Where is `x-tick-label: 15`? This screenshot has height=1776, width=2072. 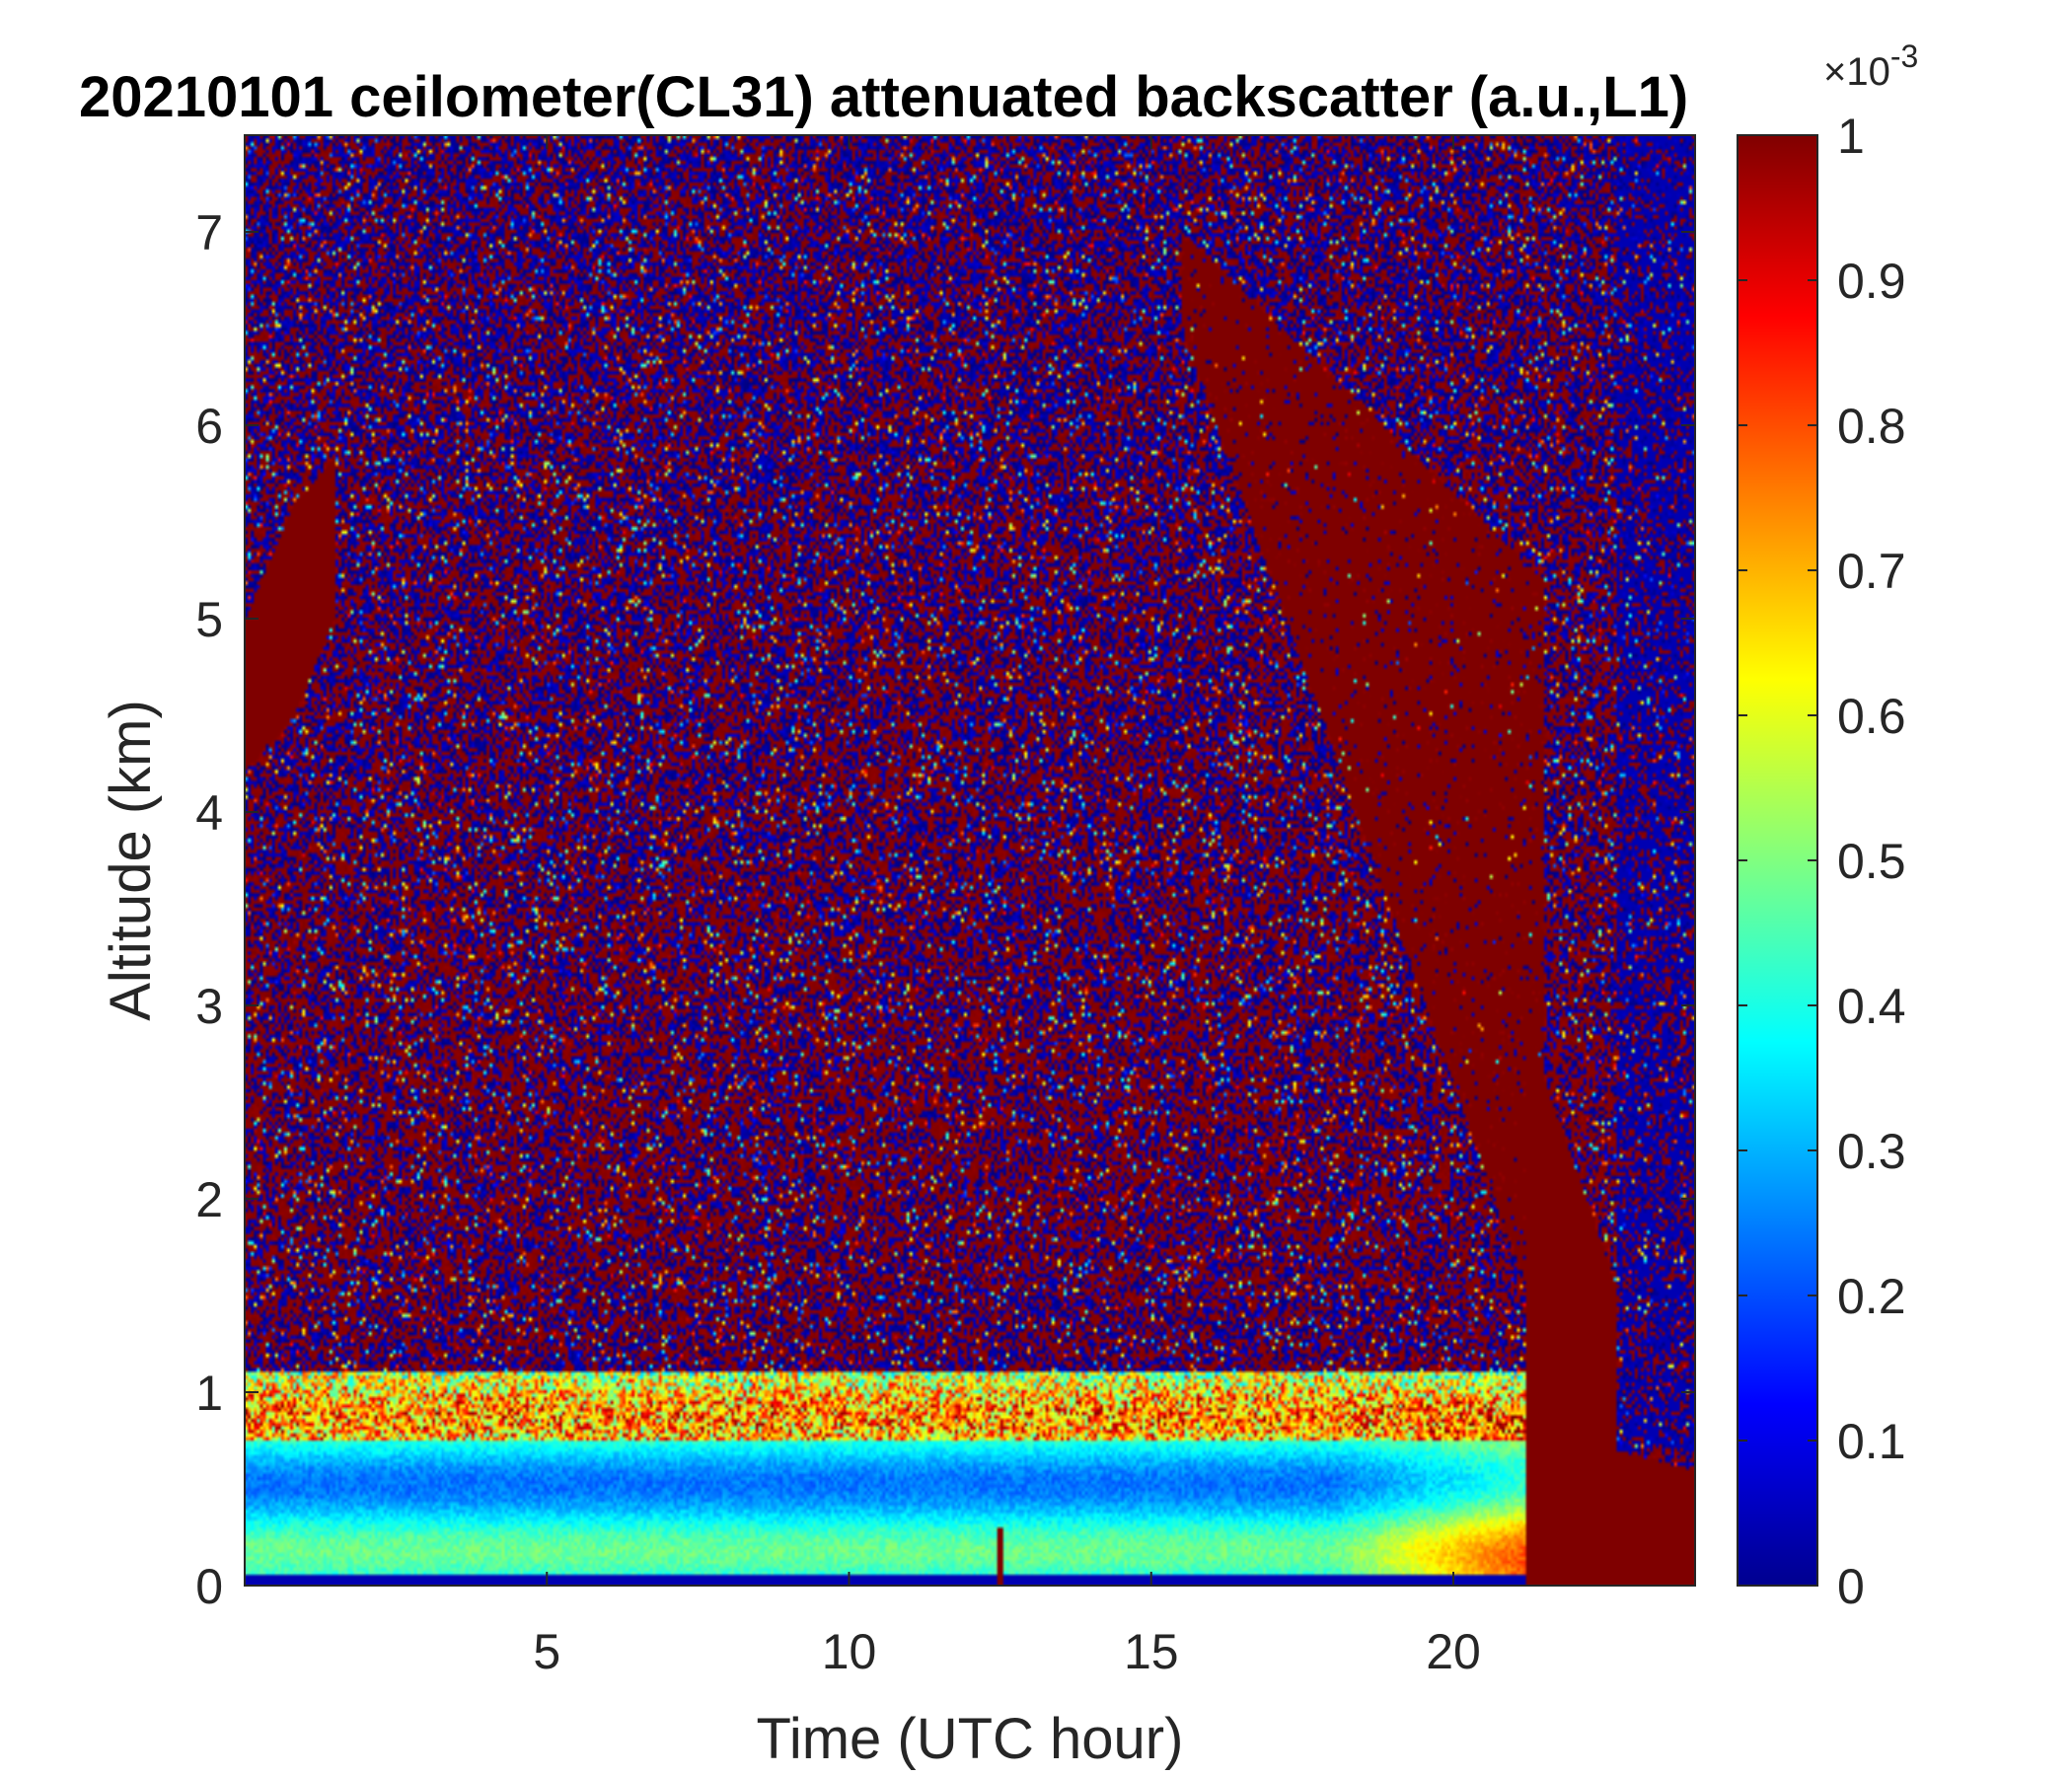 x-tick-label: 15 is located at coordinates (1151, 1652).